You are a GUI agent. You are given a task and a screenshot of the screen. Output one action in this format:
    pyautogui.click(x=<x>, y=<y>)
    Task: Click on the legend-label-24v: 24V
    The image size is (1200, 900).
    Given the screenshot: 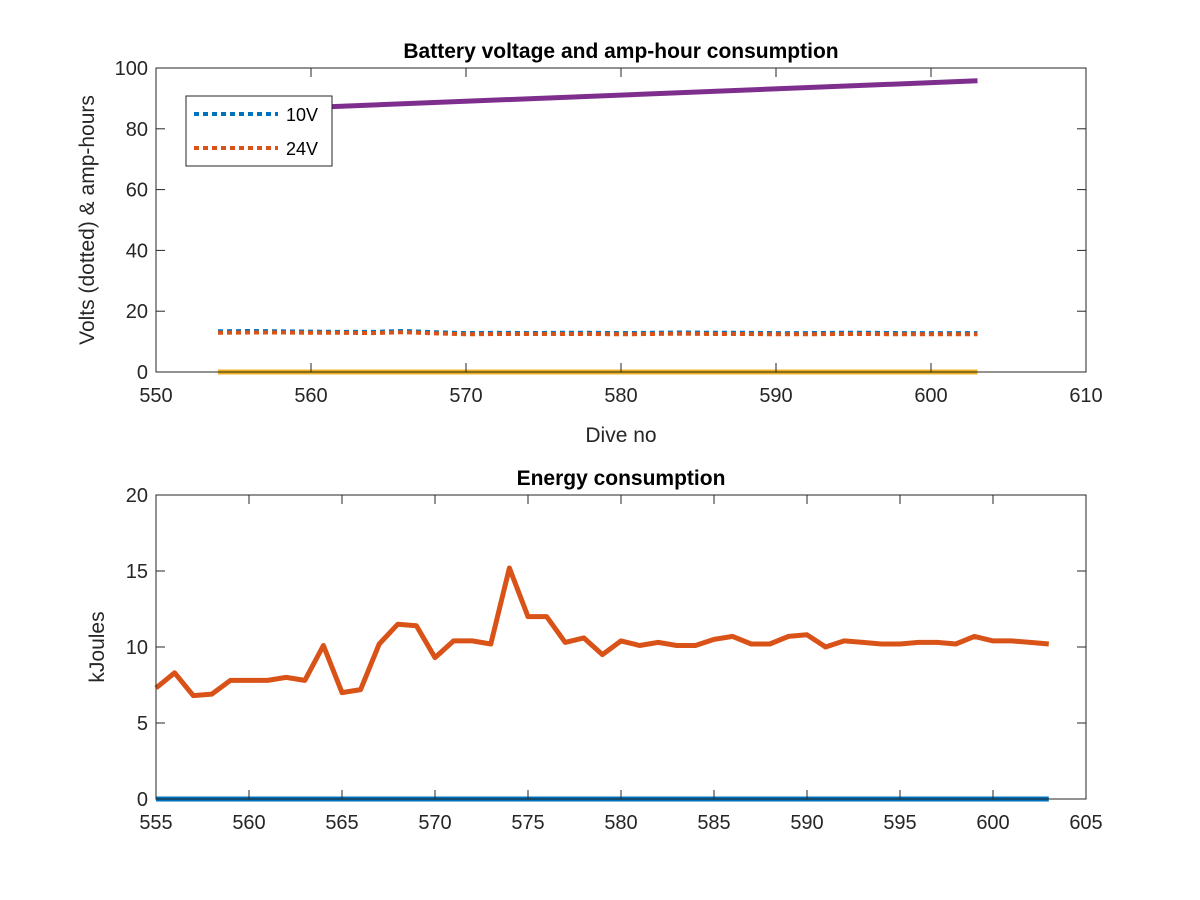 What is the action you would take?
    pyautogui.click(x=302, y=149)
    